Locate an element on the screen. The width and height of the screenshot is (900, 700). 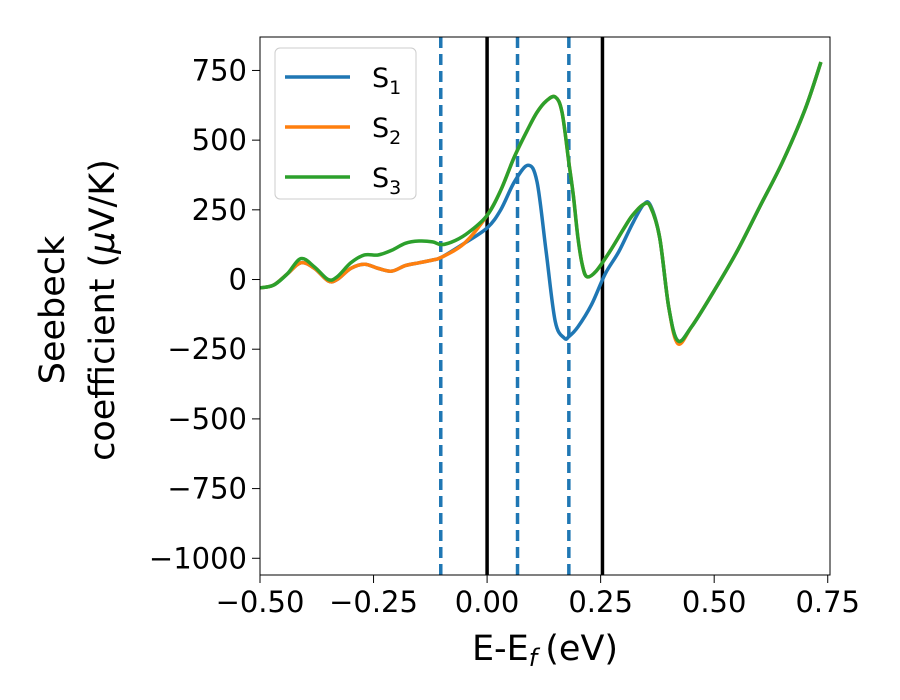
legend-label-subscript: 3 is located at coordinates (395, 188).